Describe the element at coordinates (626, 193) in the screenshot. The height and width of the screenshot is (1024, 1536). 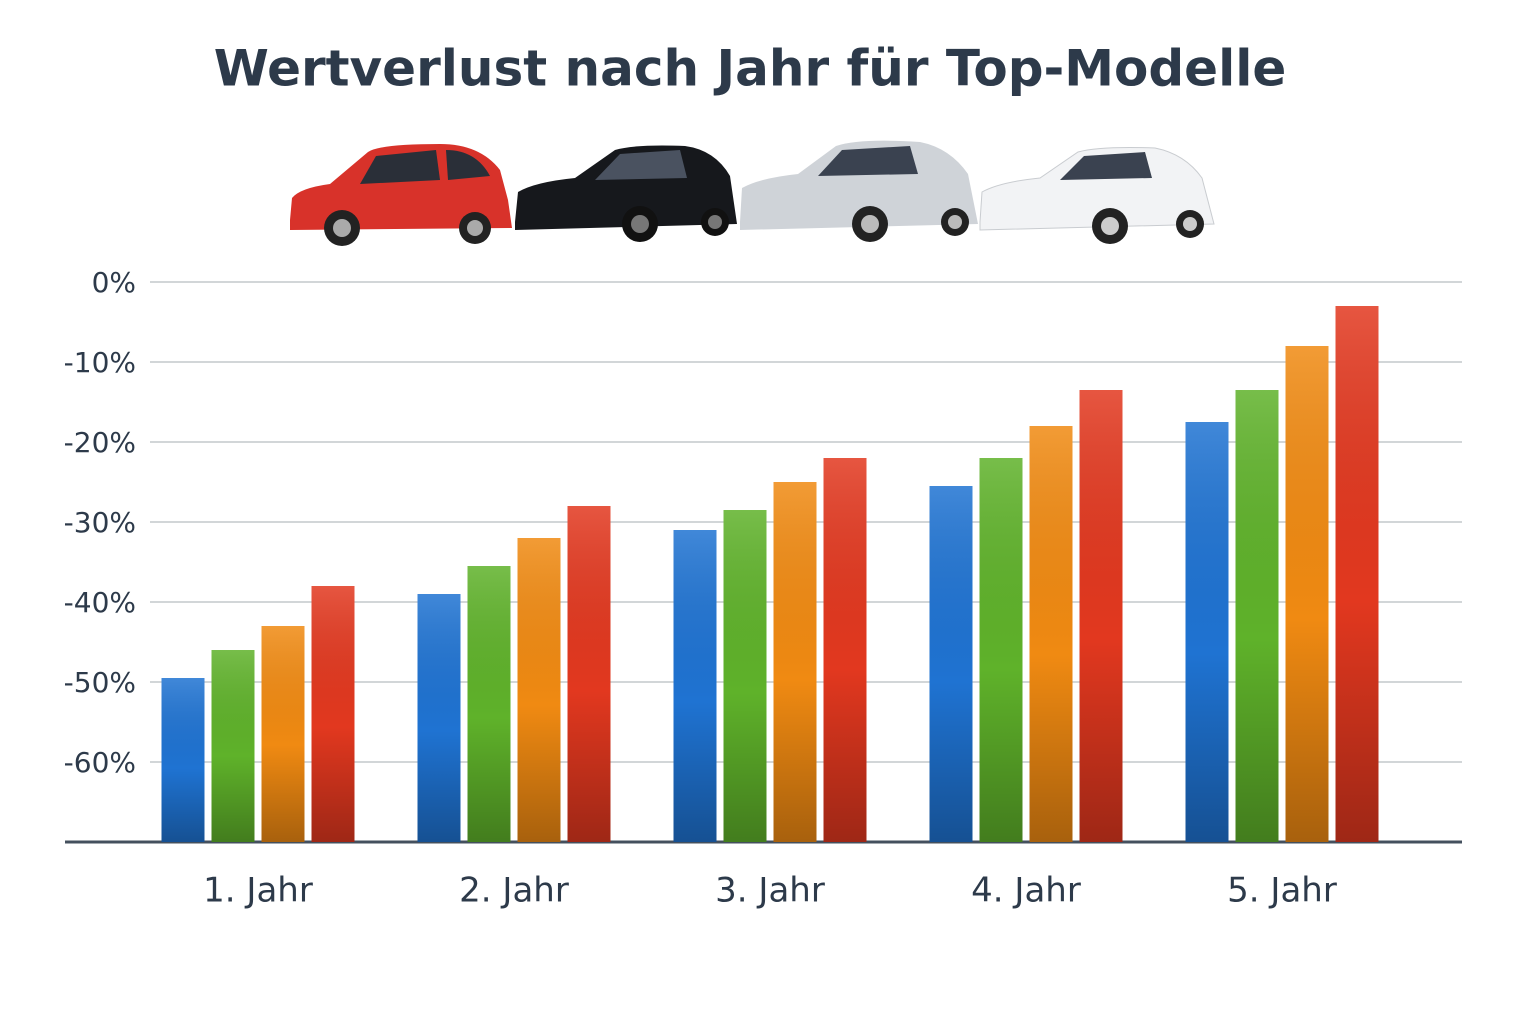
I see `car-black` at that location.